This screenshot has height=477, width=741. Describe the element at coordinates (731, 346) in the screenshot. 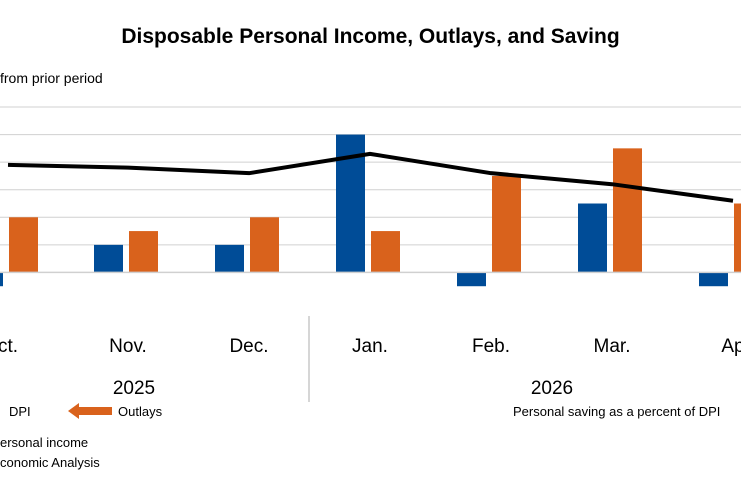

I see `x-tick-label: Ap` at that location.